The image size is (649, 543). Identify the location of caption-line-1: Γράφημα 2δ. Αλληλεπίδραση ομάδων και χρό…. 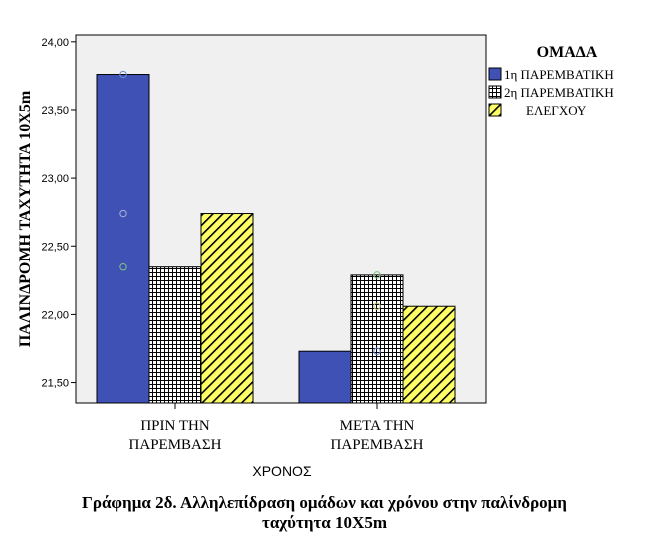
(324, 502).